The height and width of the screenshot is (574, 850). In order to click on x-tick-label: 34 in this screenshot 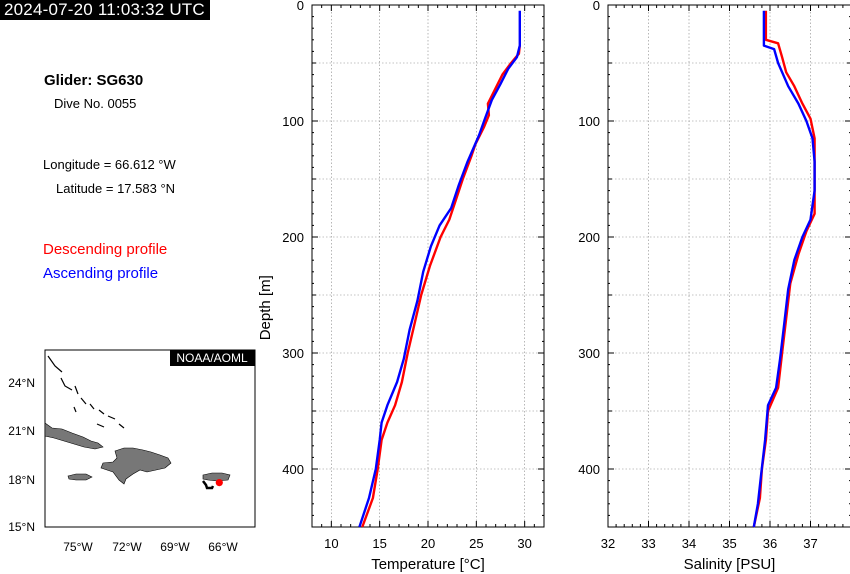, I will do `click(689, 543)`.